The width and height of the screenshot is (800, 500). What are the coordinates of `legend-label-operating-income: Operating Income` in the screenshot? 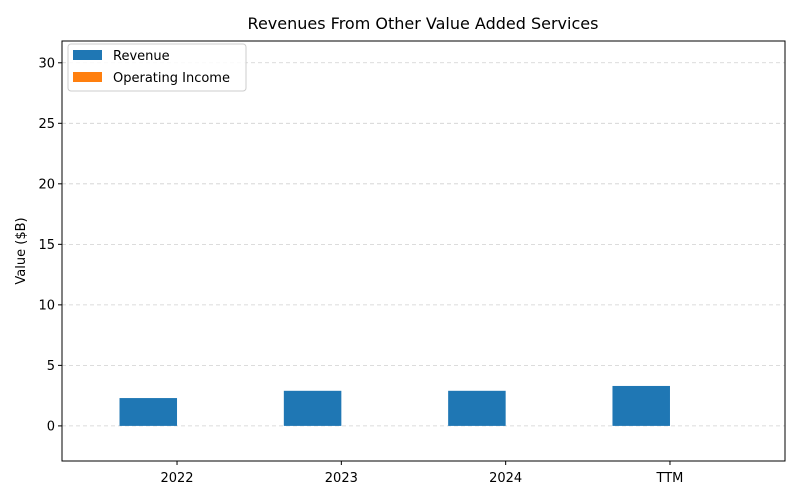 It's located at (171, 78).